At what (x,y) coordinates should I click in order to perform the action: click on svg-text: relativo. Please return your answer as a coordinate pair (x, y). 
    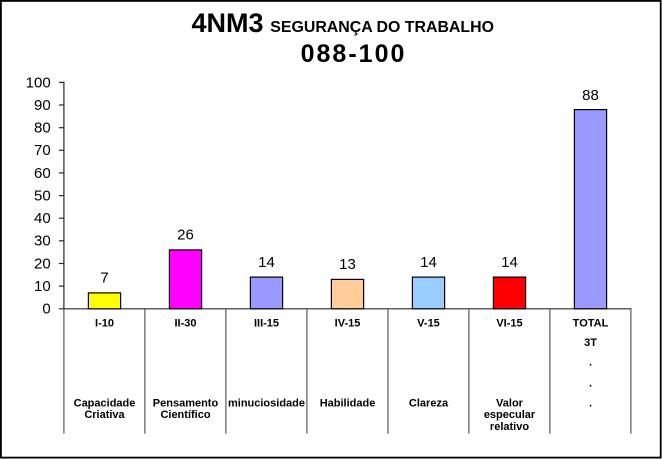
    Looking at the image, I should click on (509, 427).